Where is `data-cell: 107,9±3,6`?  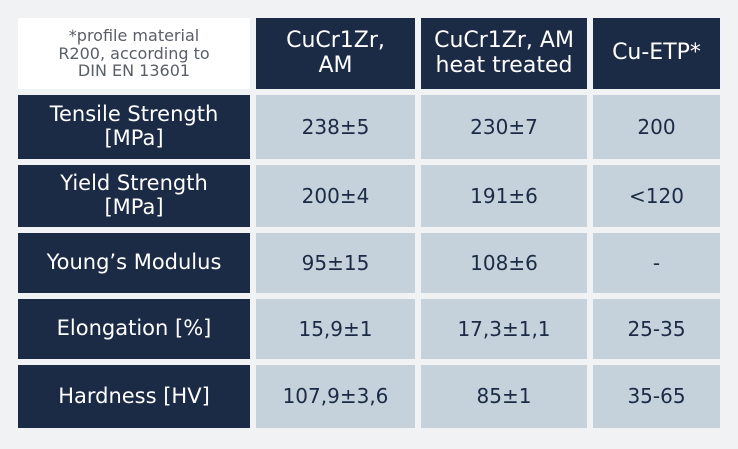
data-cell: 107,9±3,6 is located at coordinates (335, 396).